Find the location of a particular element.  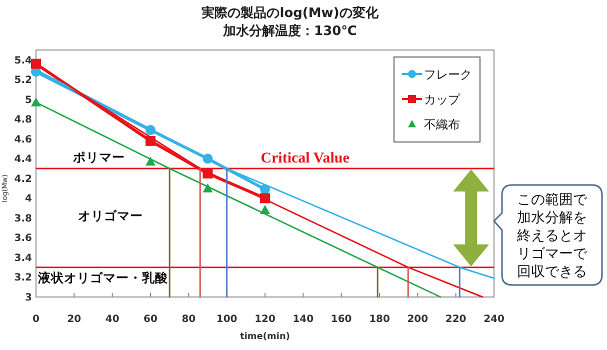

legend-label: カップ is located at coordinates (442, 99).